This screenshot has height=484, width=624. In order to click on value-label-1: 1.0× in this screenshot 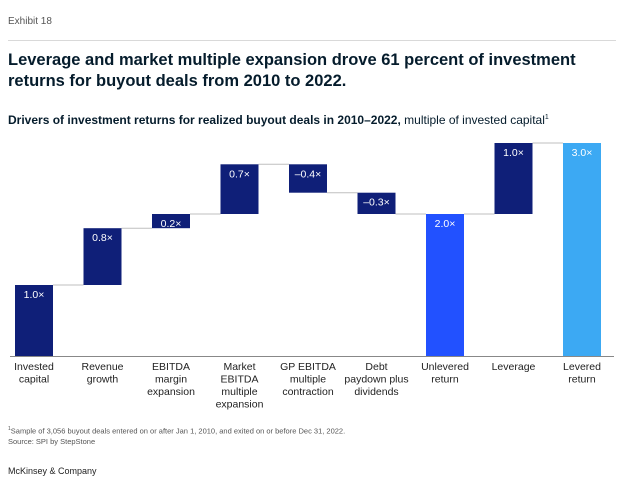, I will do `click(34, 295)`.